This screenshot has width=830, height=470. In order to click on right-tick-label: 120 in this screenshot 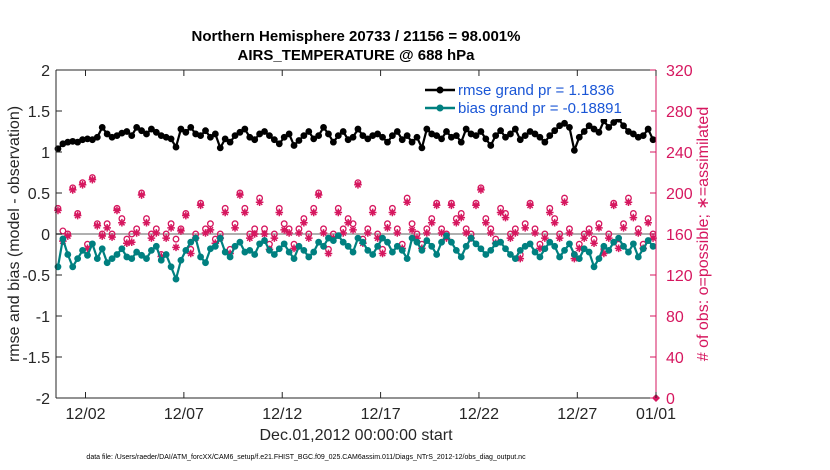, I will do `click(679, 276)`.